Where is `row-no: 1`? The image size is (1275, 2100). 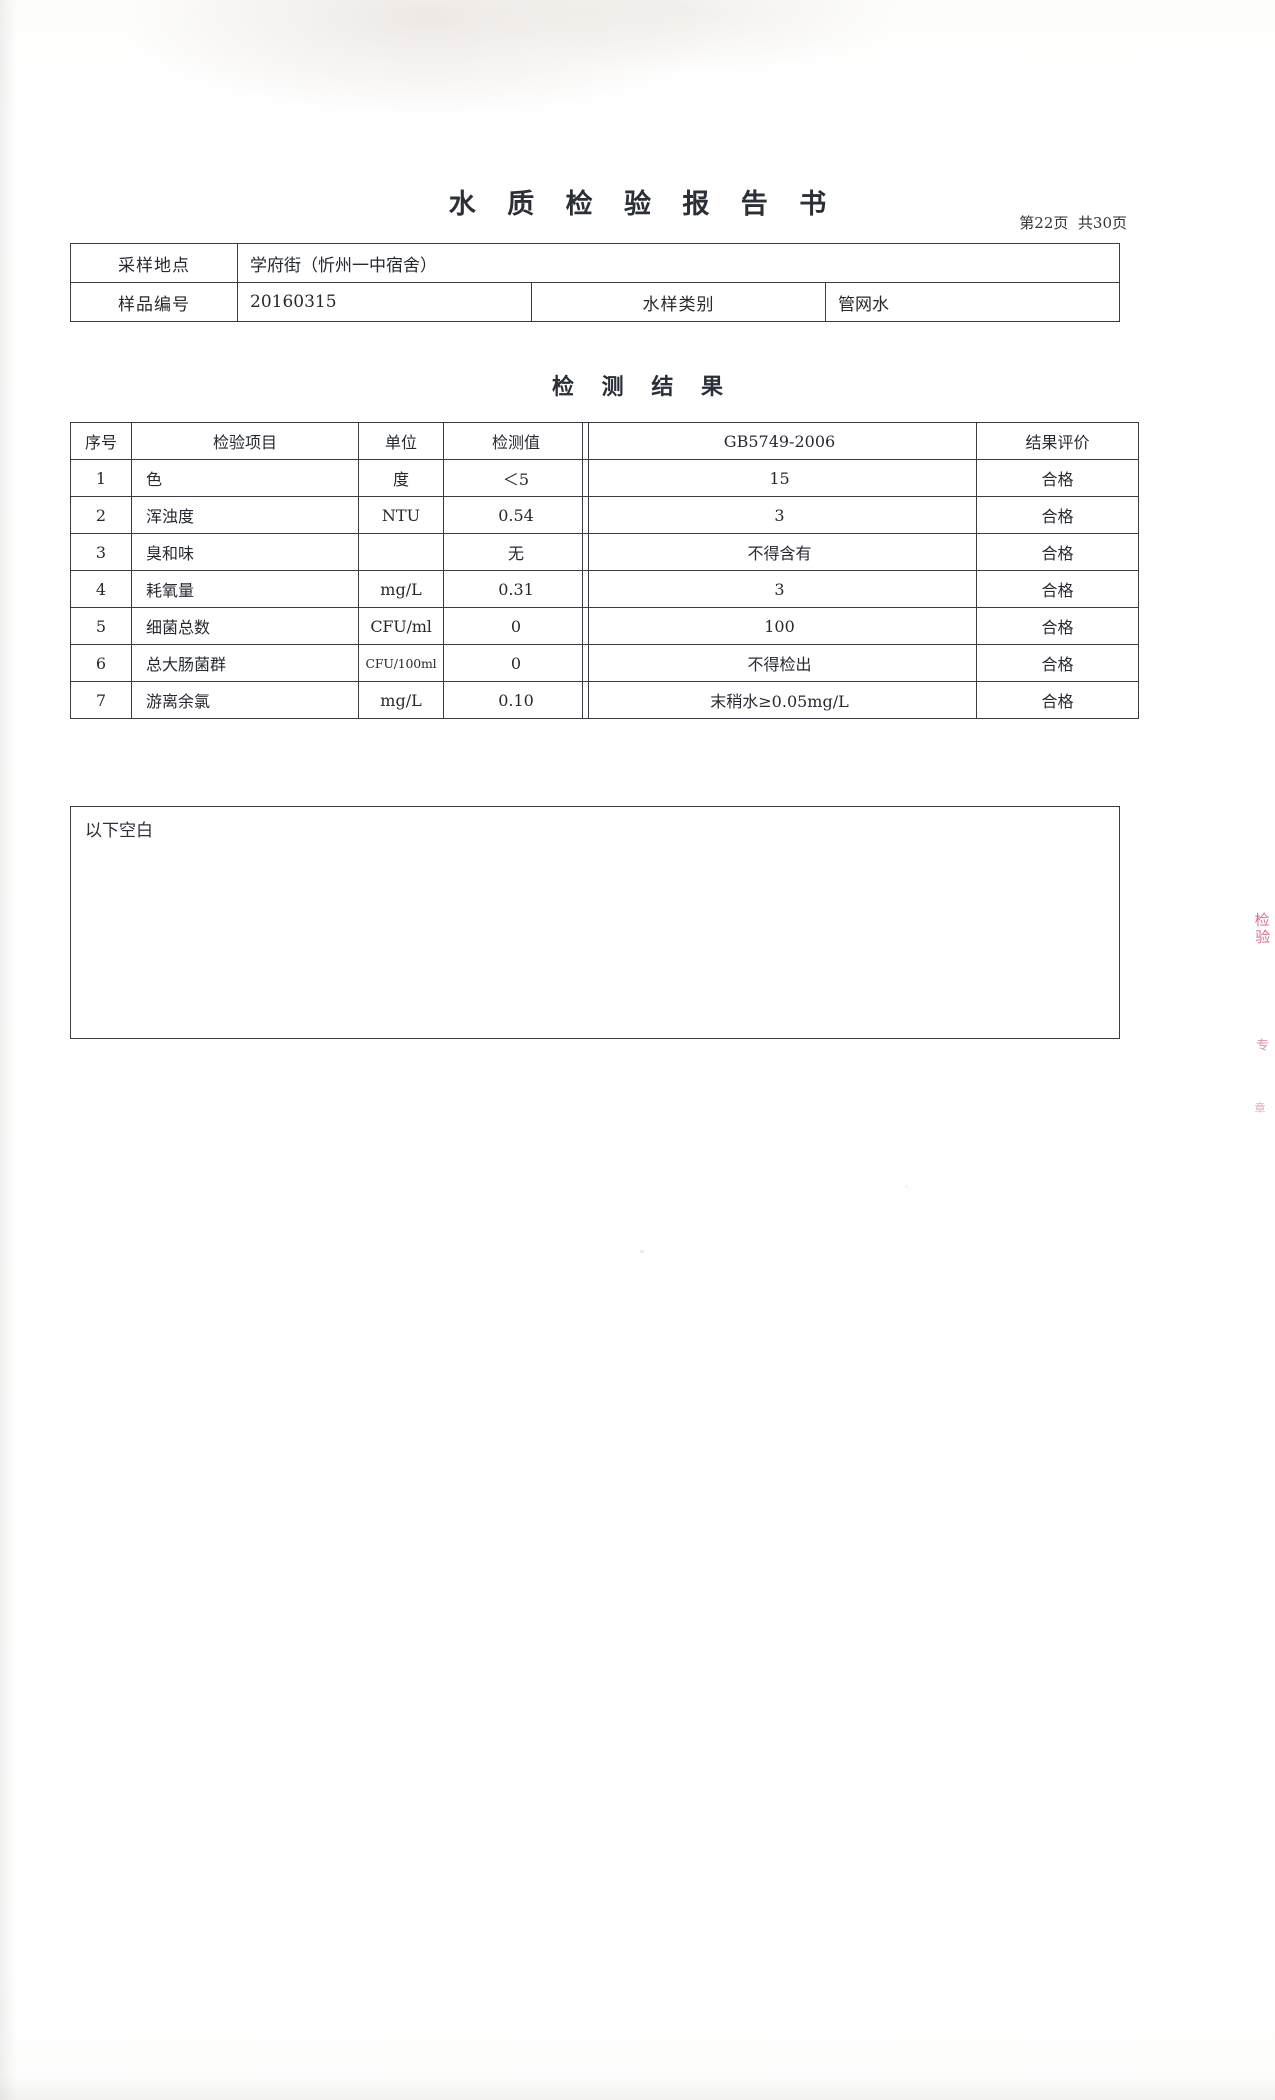
row-no: 1 is located at coordinates (101, 478).